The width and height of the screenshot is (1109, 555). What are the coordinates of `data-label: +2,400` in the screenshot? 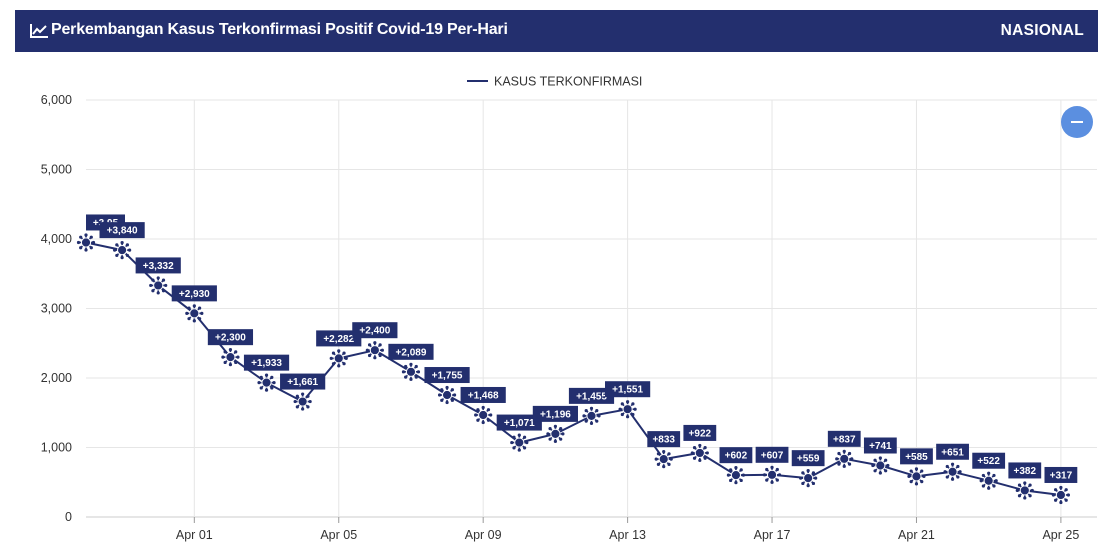 It's located at (375, 330).